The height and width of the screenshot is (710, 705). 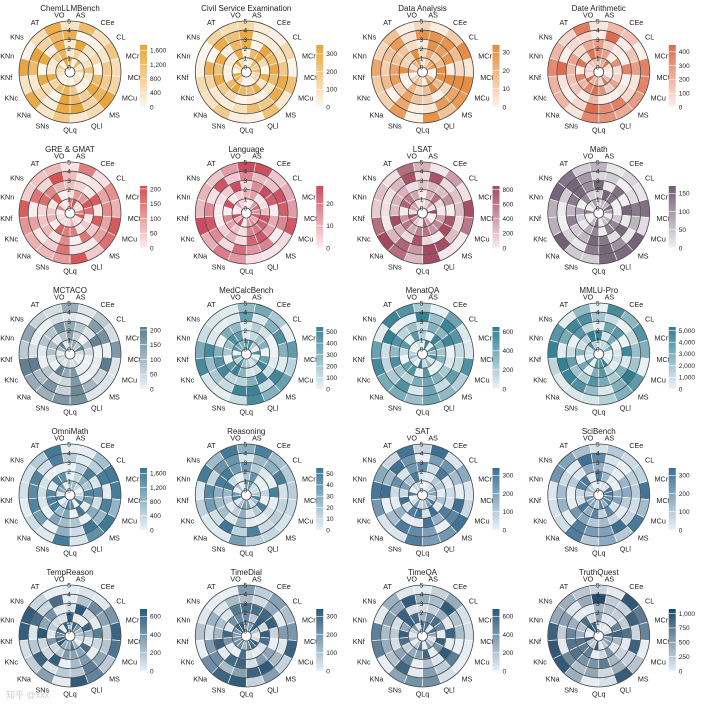 I want to click on colorbar-tick-label: 1,000, so click(x=687, y=614).